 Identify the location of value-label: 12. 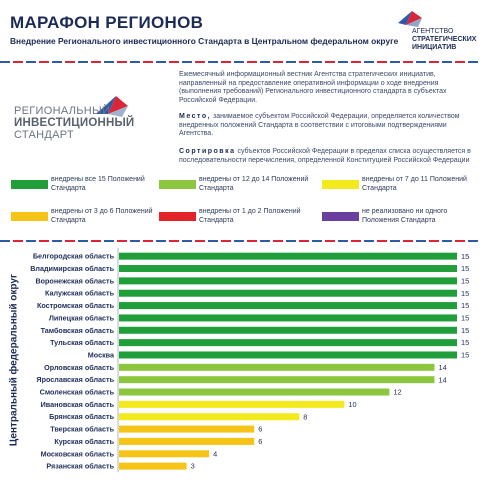
(397, 392).